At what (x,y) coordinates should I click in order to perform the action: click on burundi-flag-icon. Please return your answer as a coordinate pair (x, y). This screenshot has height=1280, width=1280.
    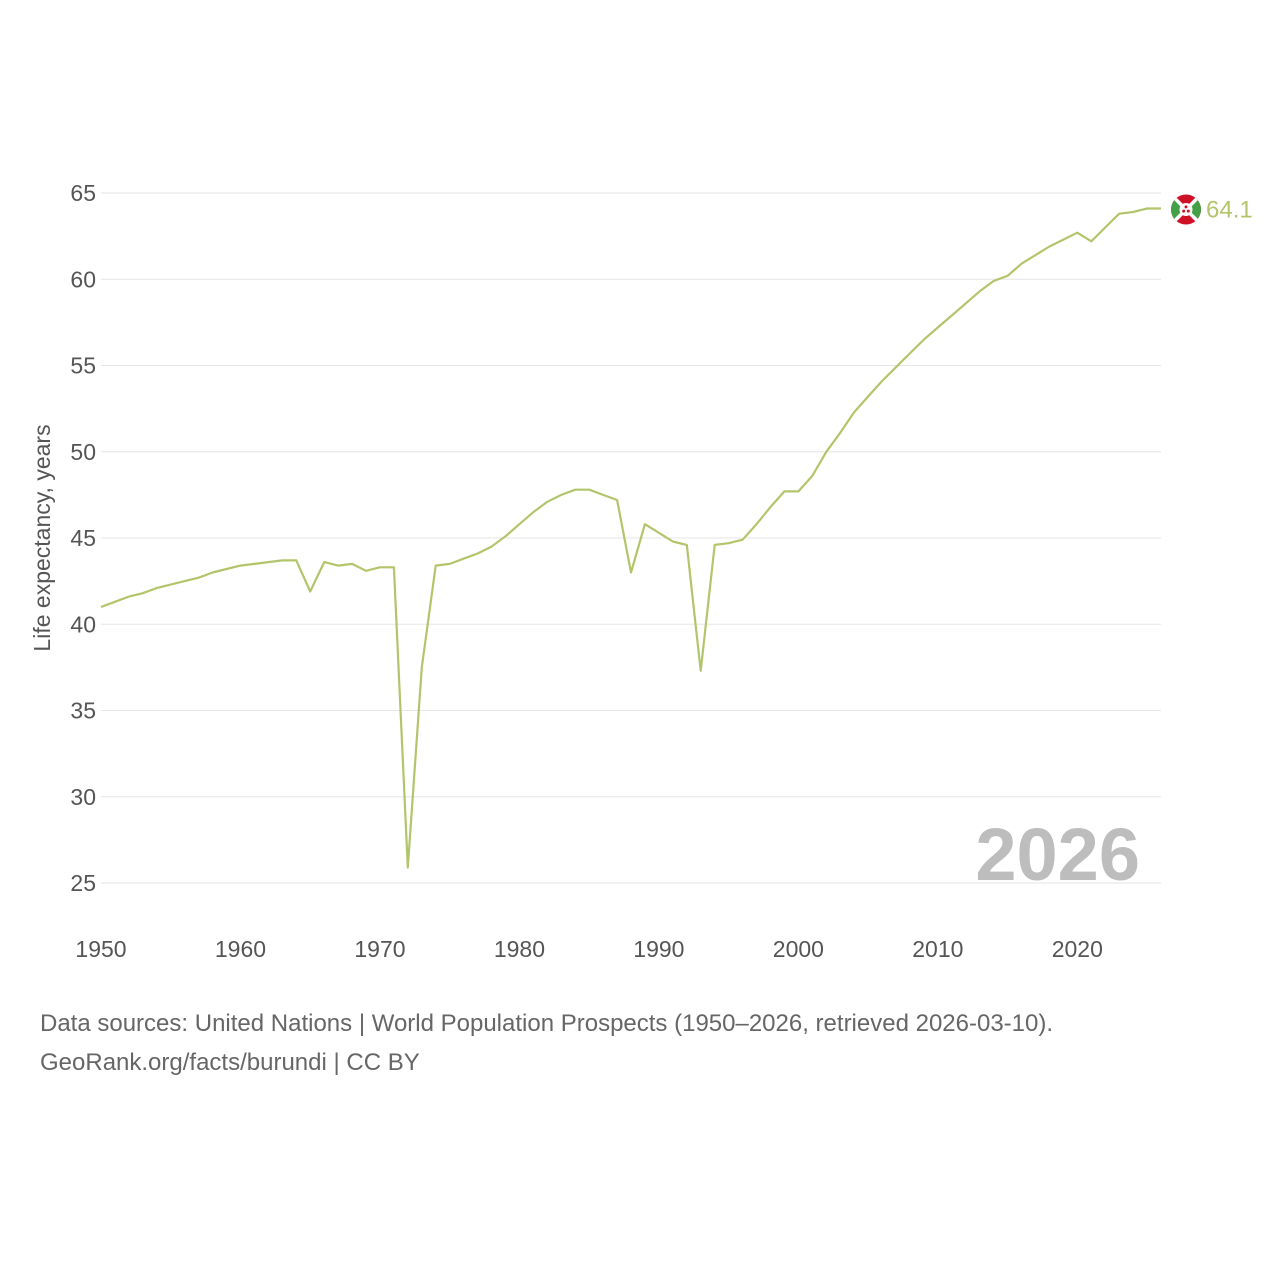
    Looking at the image, I should click on (1186, 209).